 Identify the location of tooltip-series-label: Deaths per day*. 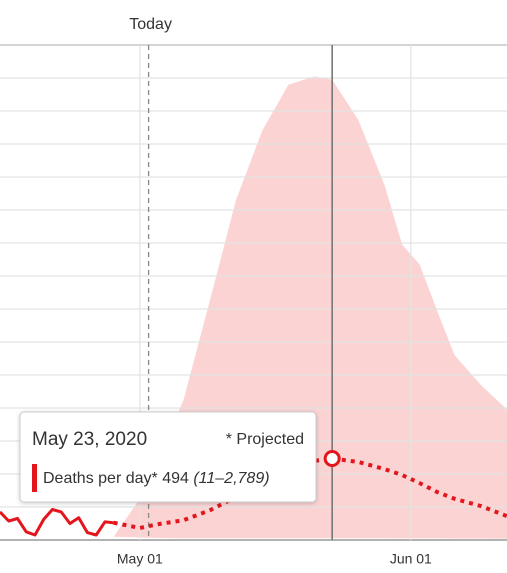
(100, 478).